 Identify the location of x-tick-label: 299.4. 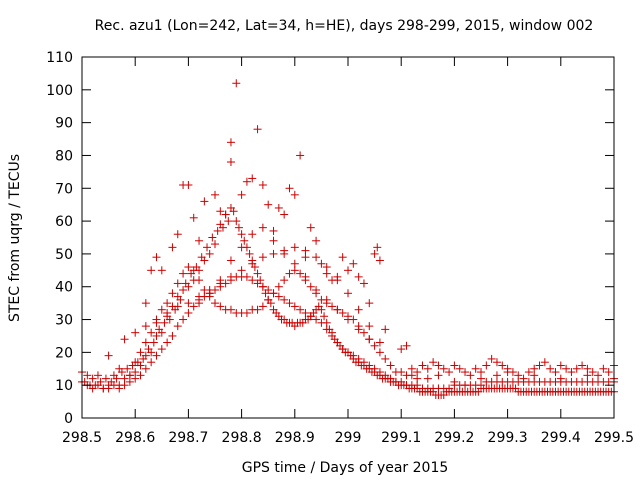
(561, 438).